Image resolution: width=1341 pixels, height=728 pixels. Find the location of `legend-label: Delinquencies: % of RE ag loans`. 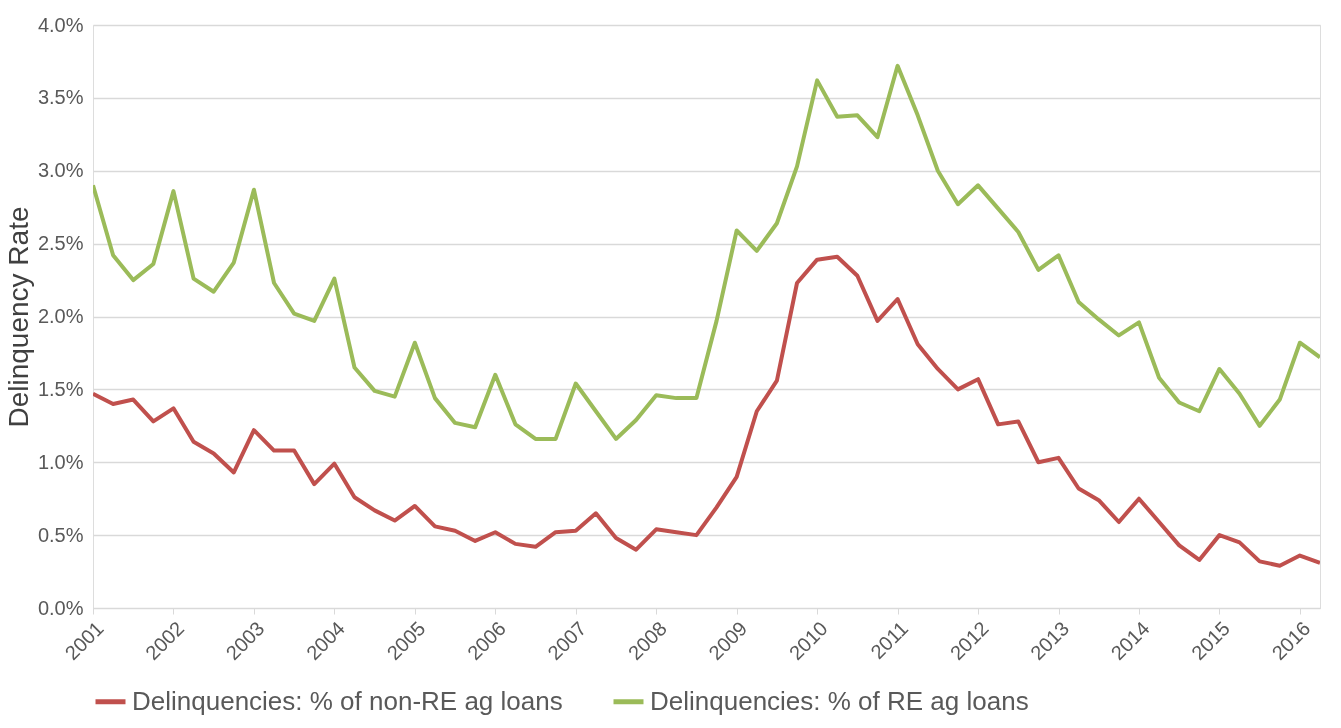

legend-label: Delinquencies: % of RE ag loans is located at coordinates (839, 700).